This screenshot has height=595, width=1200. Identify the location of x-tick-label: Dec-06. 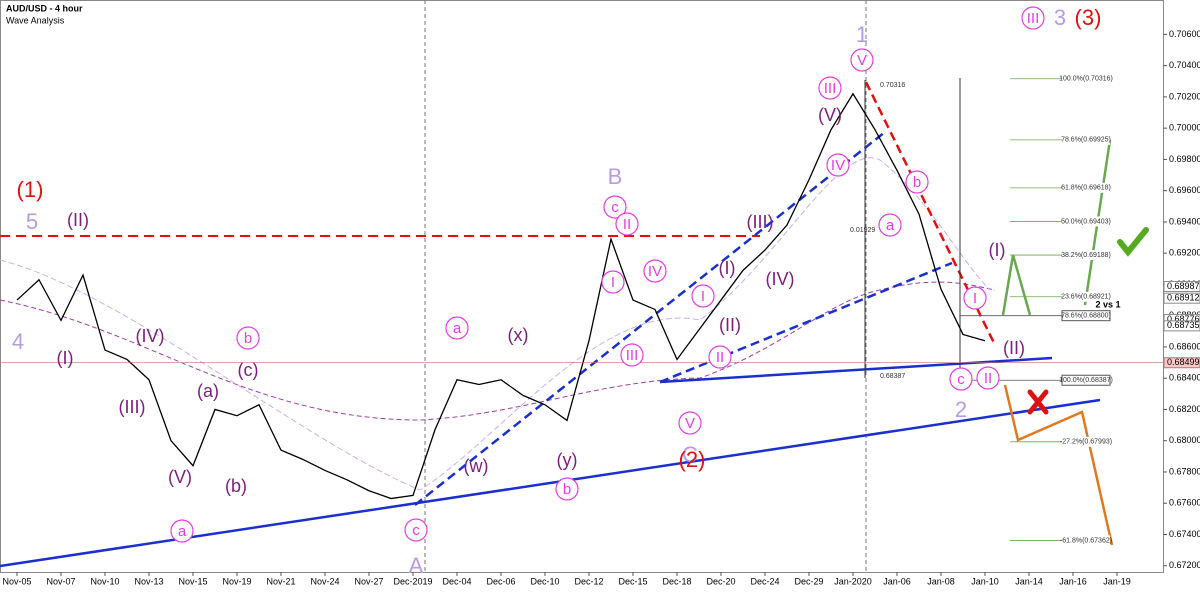
(500, 581).